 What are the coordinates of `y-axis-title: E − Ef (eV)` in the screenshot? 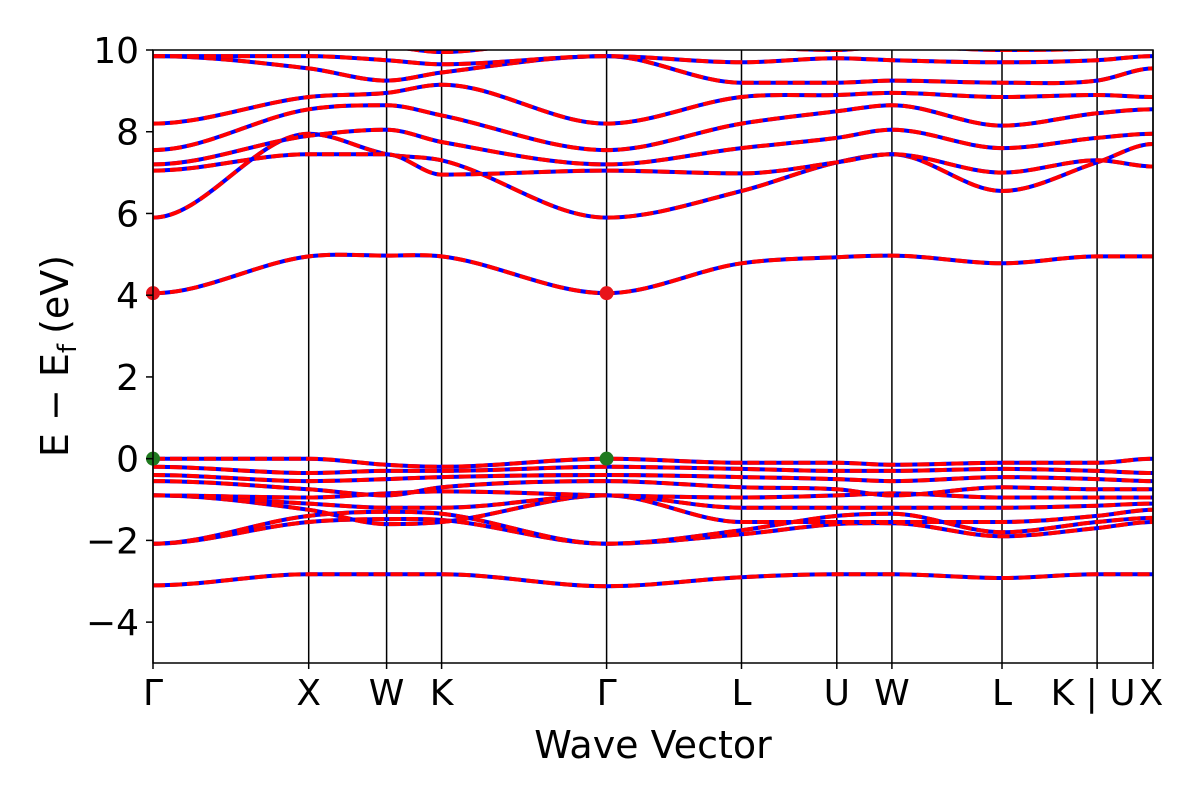 It's located at (58, 356).